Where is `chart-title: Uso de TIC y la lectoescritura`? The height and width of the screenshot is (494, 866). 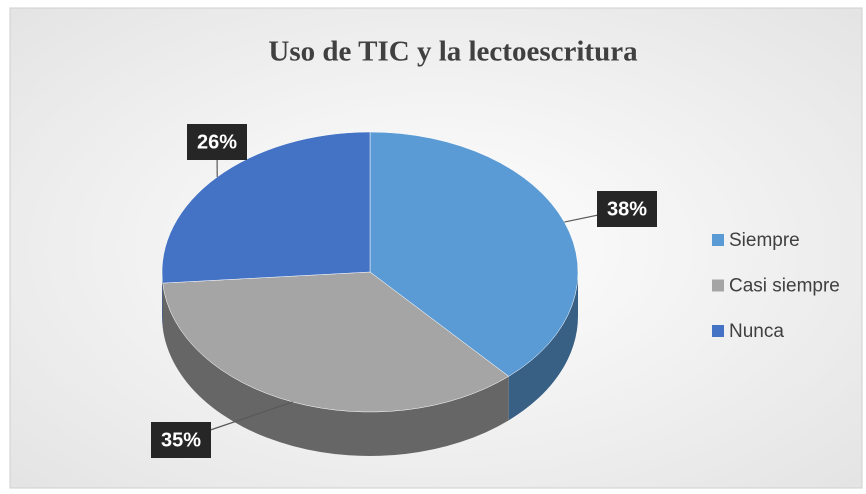 chart-title: Uso de TIC y la lectoescritura is located at coordinates (453, 52).